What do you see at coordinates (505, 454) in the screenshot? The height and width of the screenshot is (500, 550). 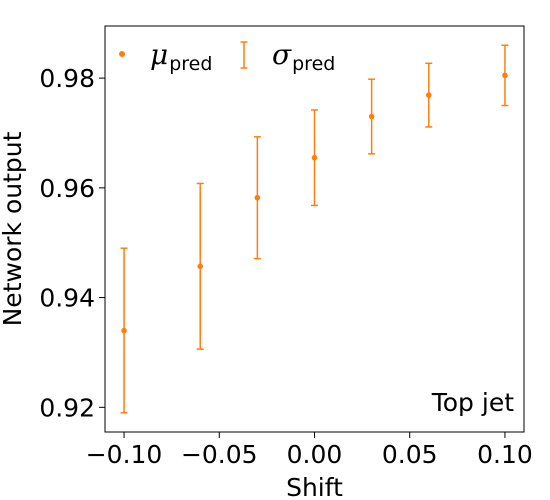 I see `x-tick-label: 0.10` at bounding box center [505, 454].